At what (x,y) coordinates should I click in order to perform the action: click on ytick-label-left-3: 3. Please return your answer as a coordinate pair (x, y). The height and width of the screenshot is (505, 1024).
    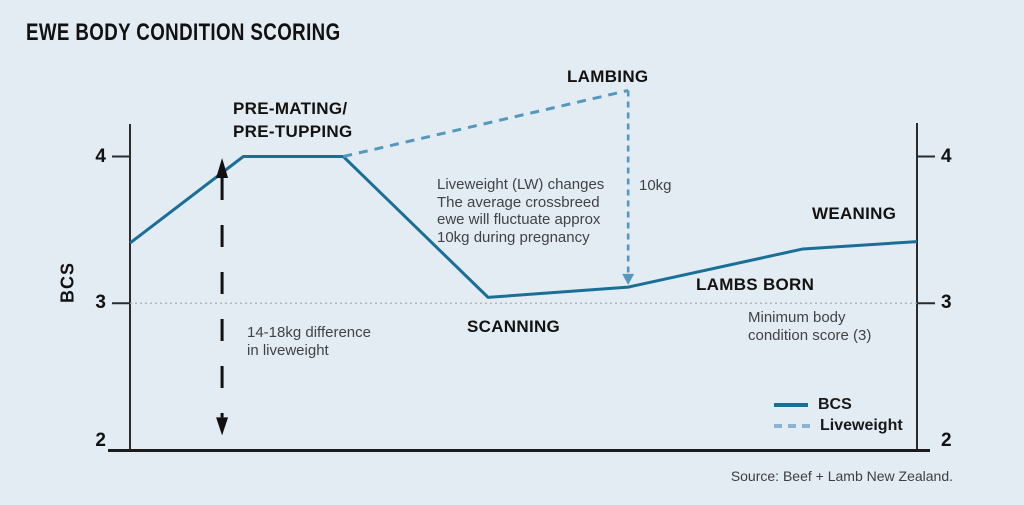
    Looking at the image, I should click on (100, 302).